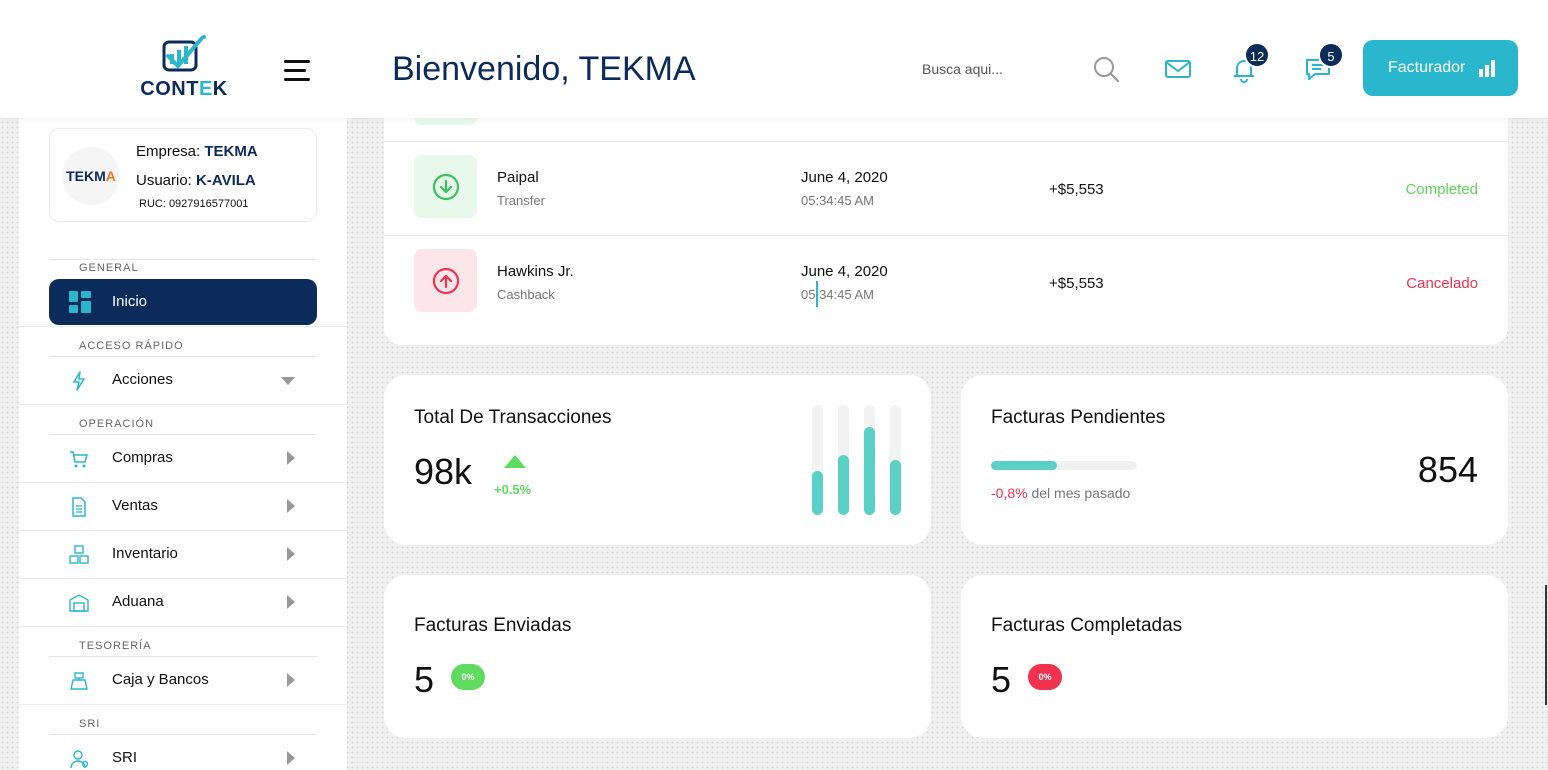 The width and height of the screenshot is (1548, 770). I want to click on company-logo: TEKM A, so click(91, 176).